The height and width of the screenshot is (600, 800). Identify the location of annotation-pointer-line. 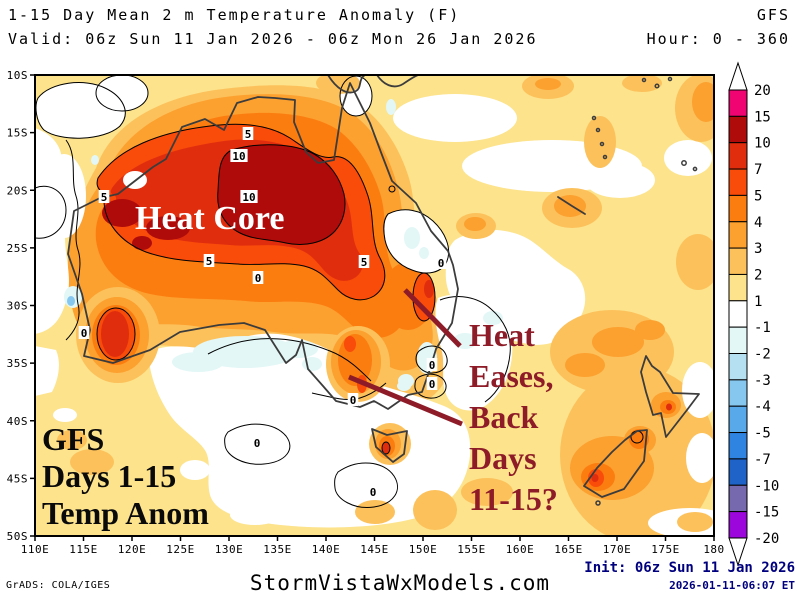
(405, 400).